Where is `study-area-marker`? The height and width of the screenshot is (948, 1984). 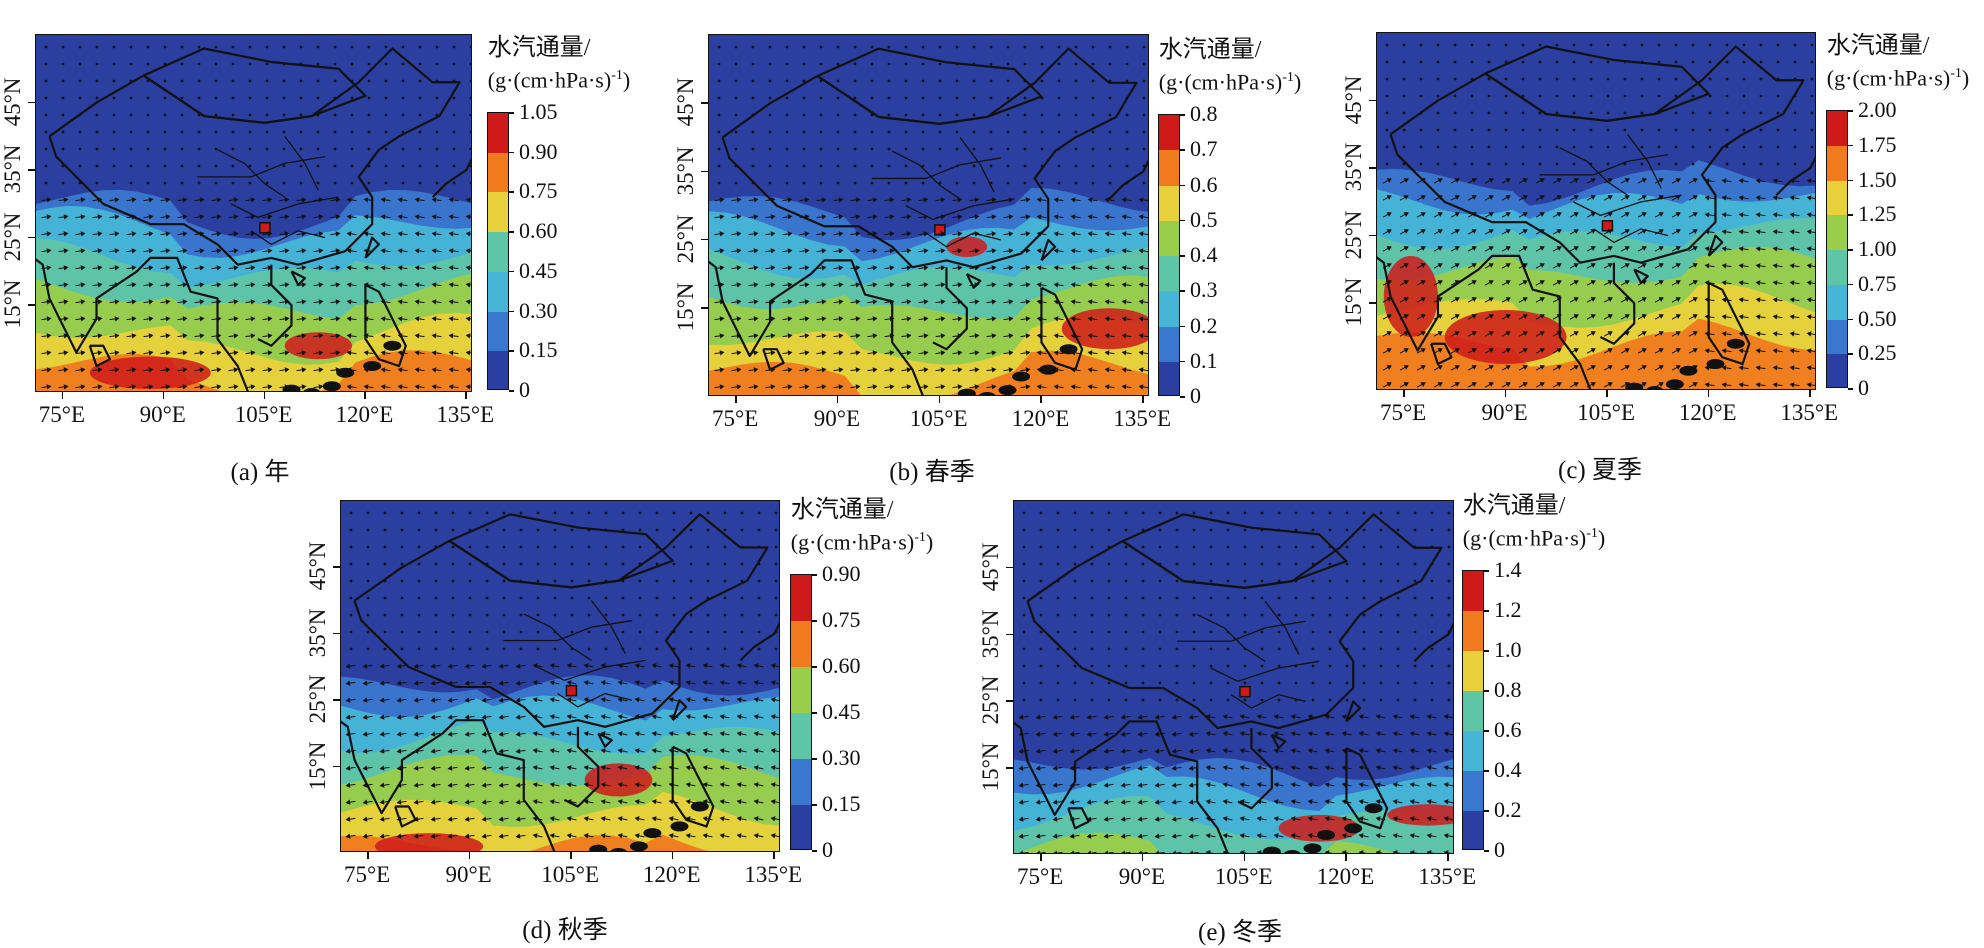 study-area-marker is located at coordinates (1607, 226).